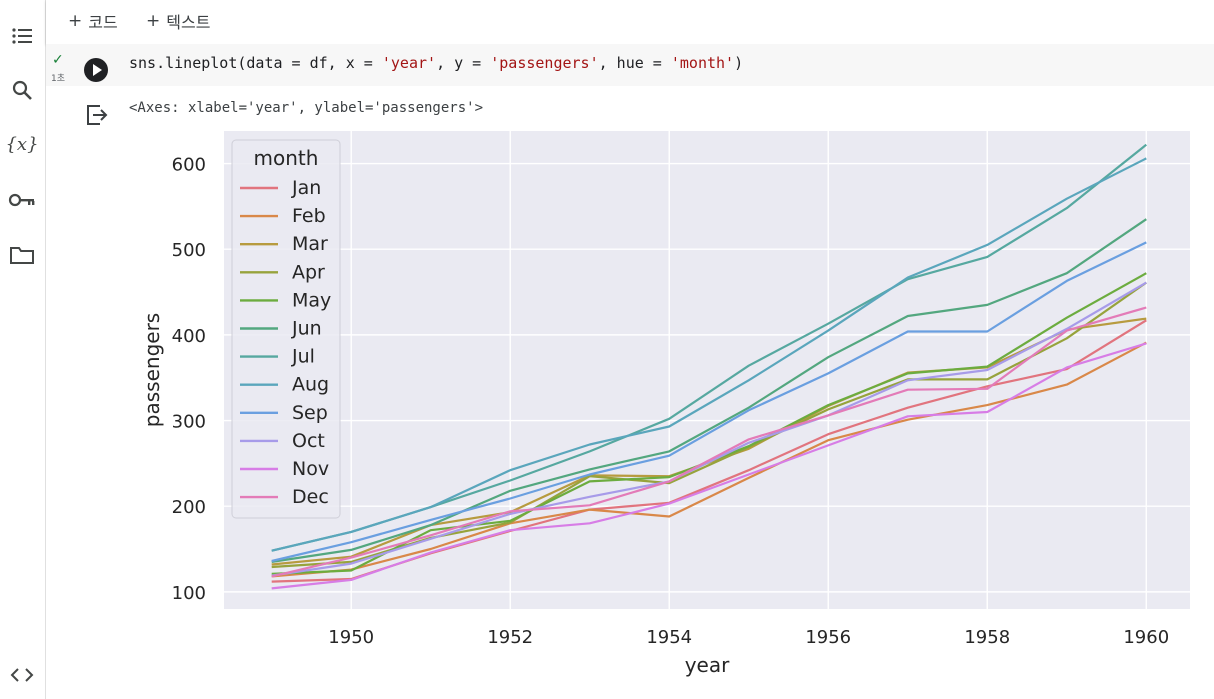  I want to click on variables-icon: {x}, so click(22, 144).